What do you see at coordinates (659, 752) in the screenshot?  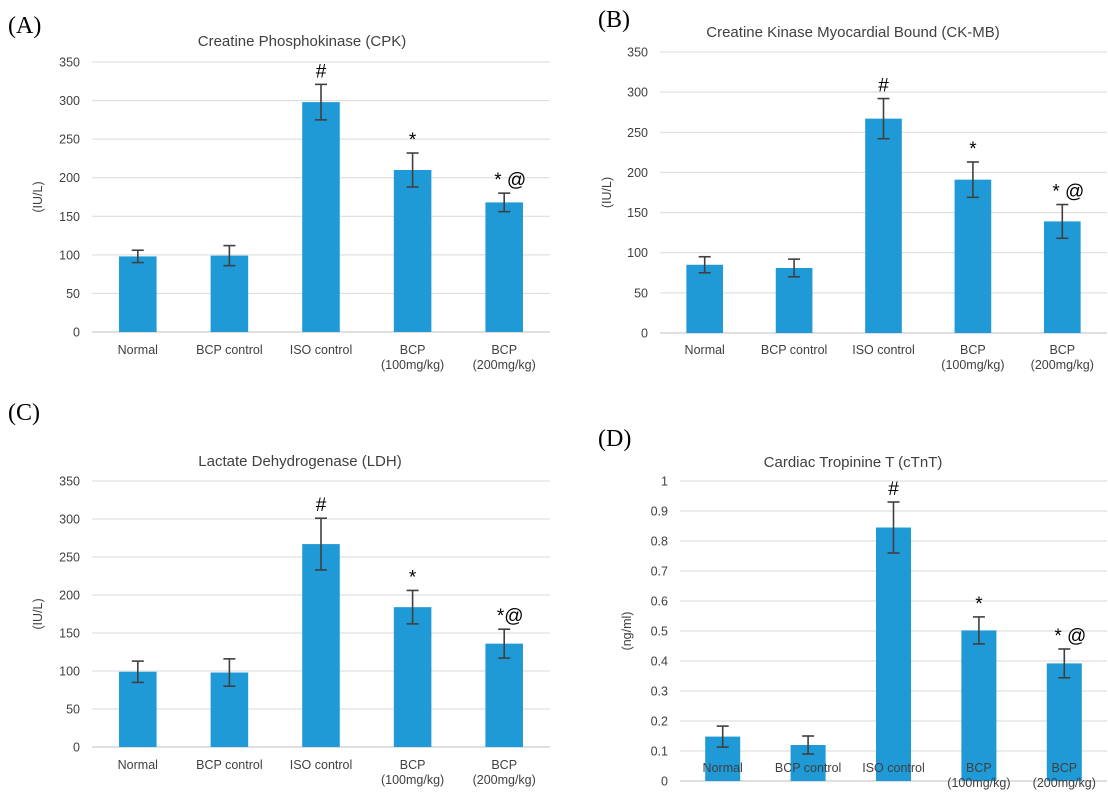 I see `y-tick-label: 0.1` at bounding box center [659, 752].